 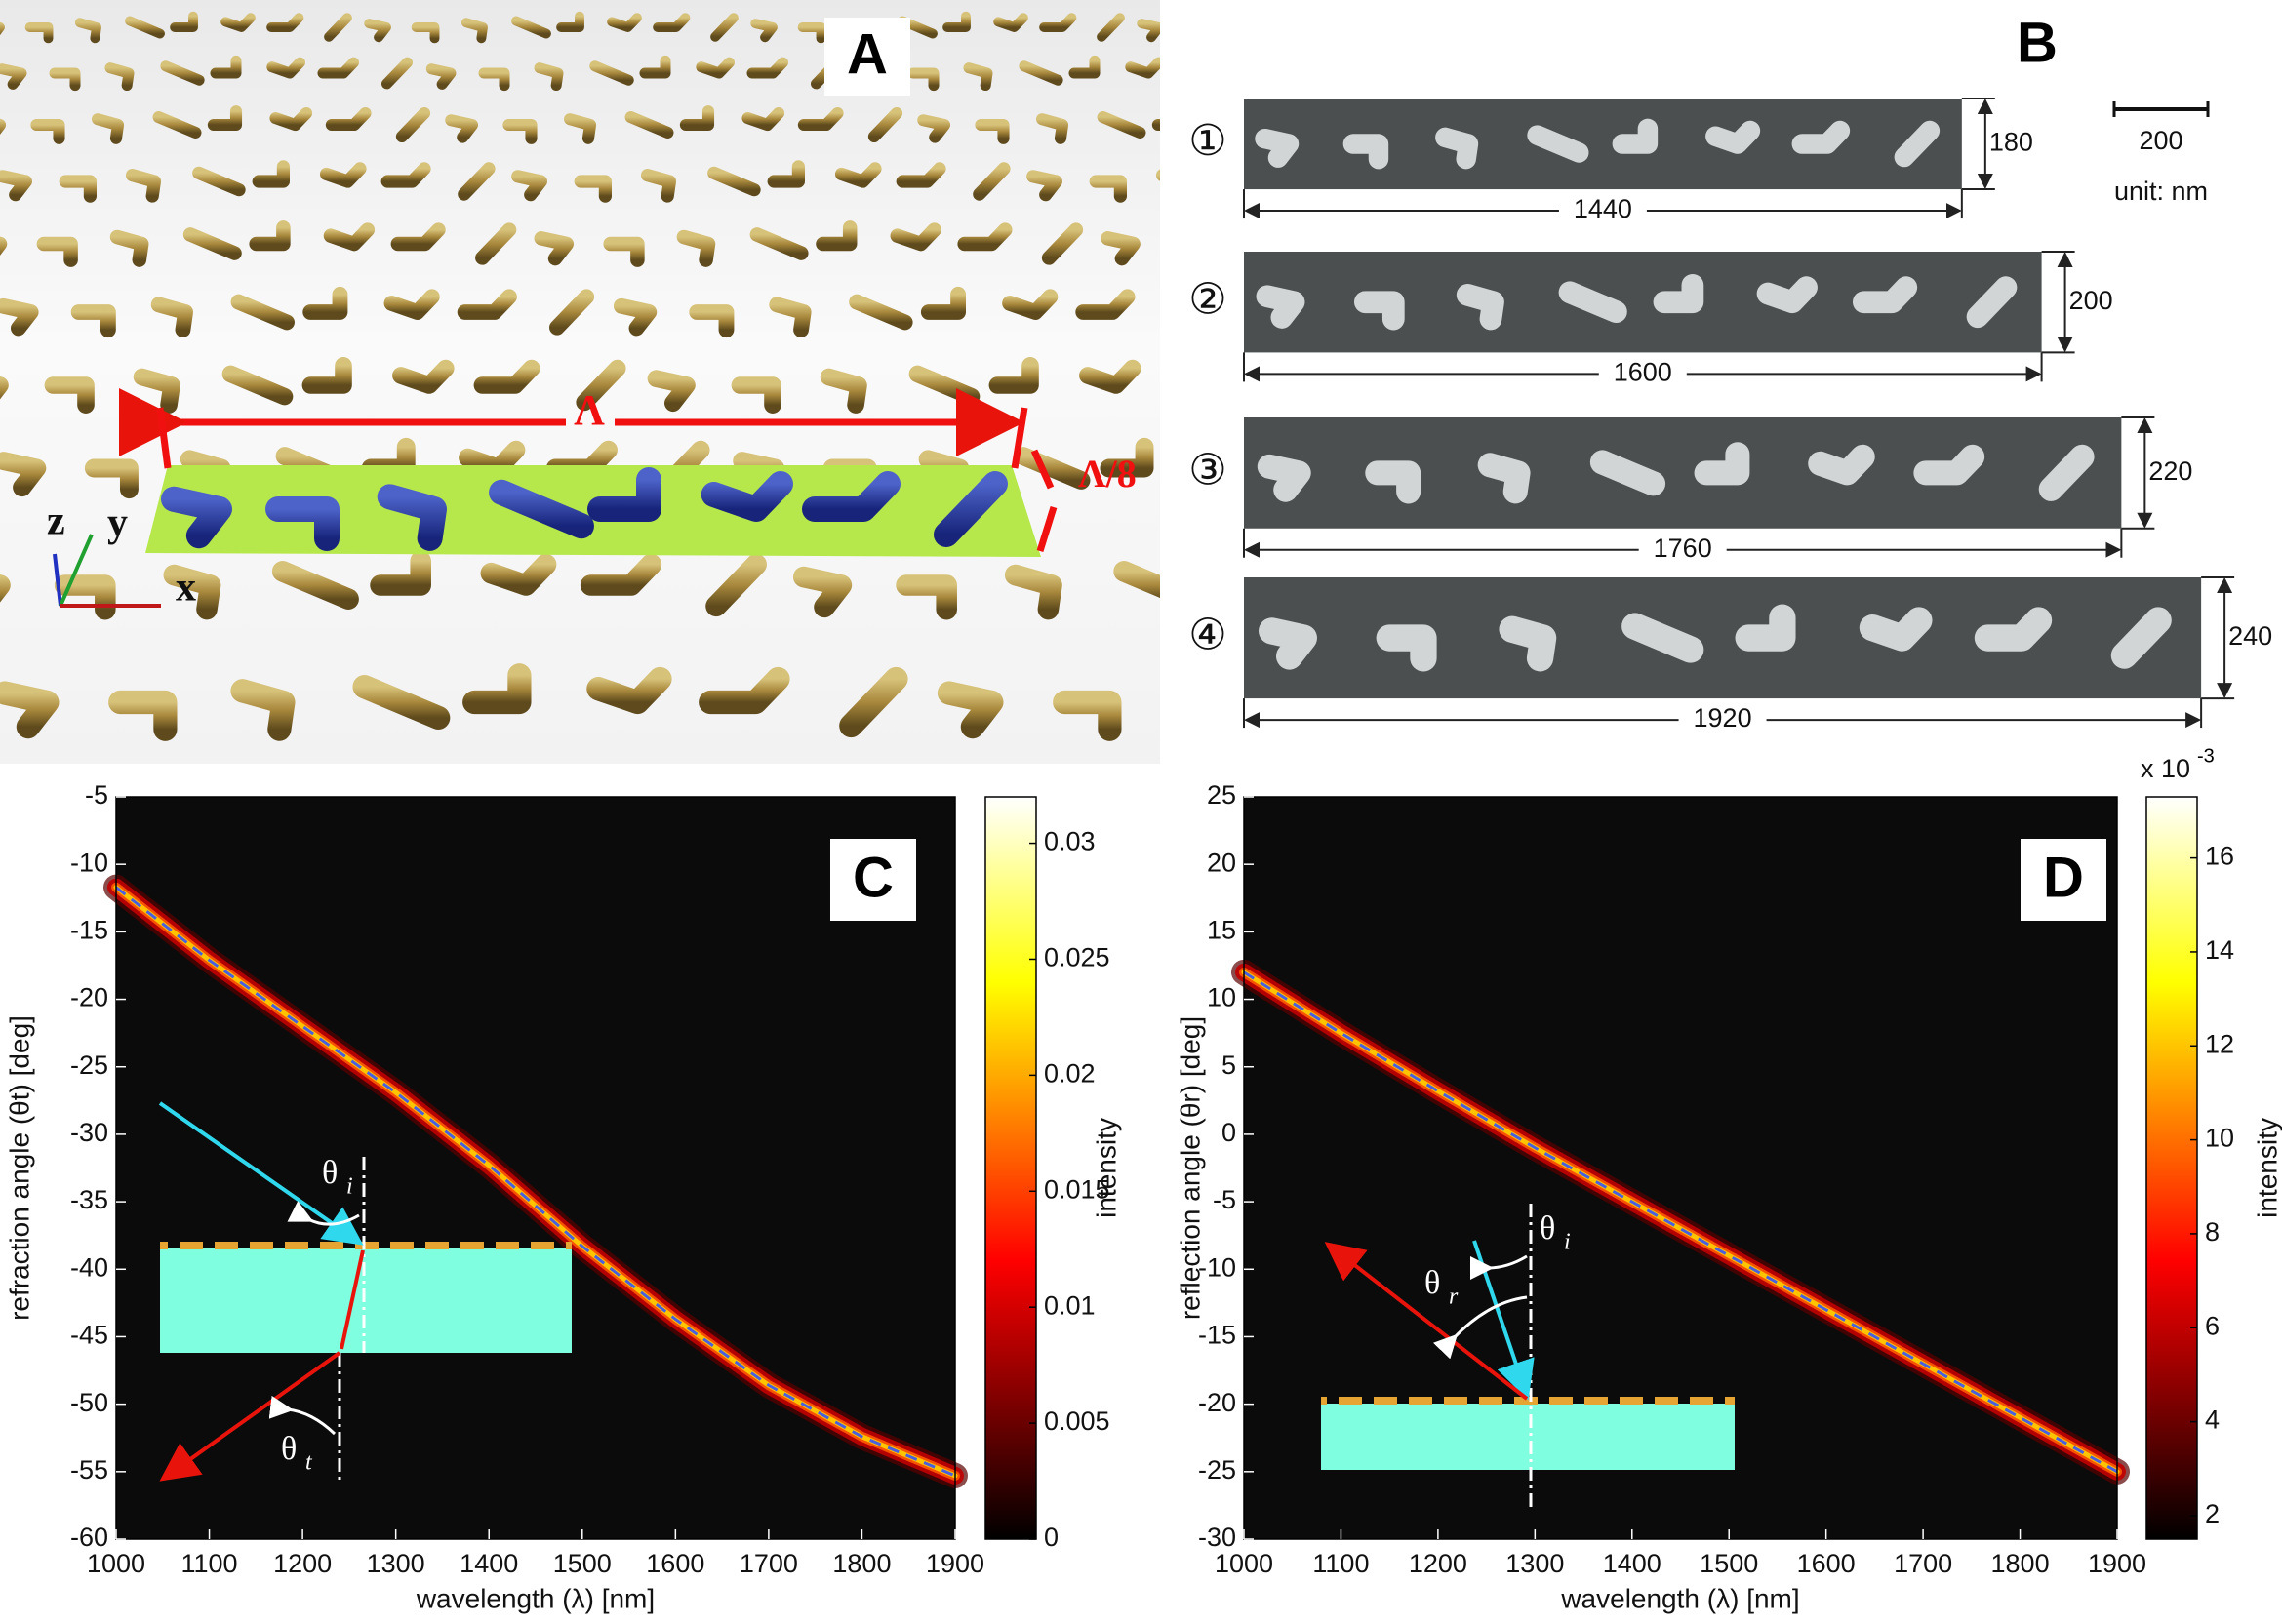 I want to click on axis-x-label: x, so click(x=186, y=588).